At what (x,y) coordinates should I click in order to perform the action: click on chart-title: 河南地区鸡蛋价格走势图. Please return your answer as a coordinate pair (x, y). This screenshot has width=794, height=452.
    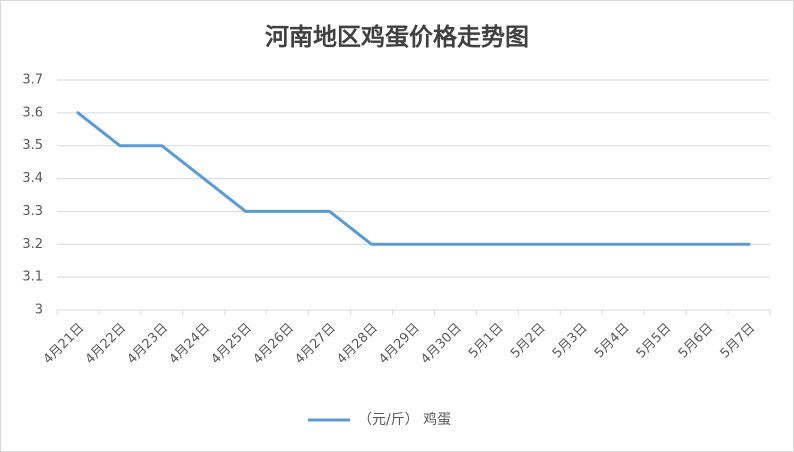
    Looking at the image, I should click on (397, 37).